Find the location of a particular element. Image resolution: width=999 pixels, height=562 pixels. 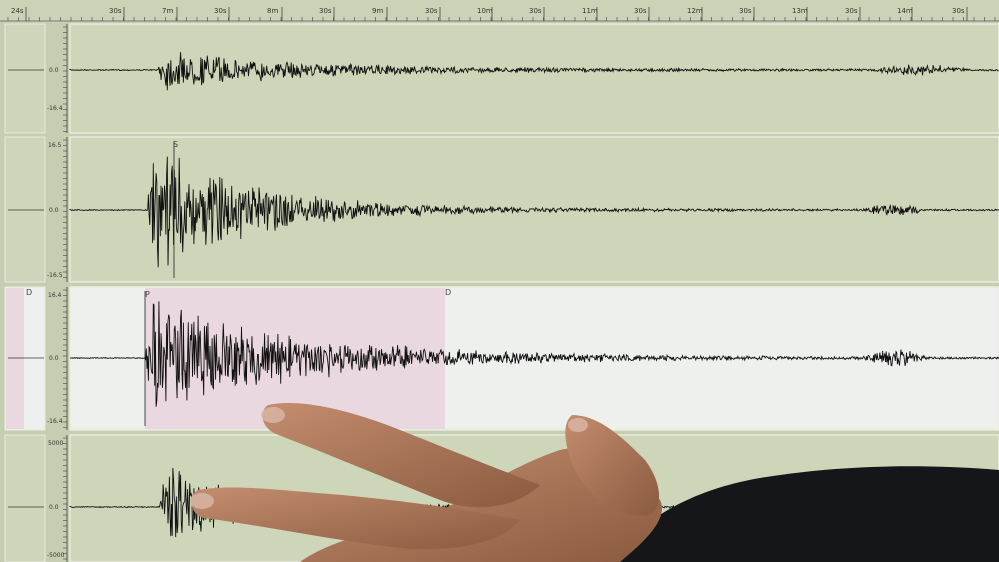

amplitude-scale: 16.5 0.0 -16.5 is located at coordinates (57, 209).